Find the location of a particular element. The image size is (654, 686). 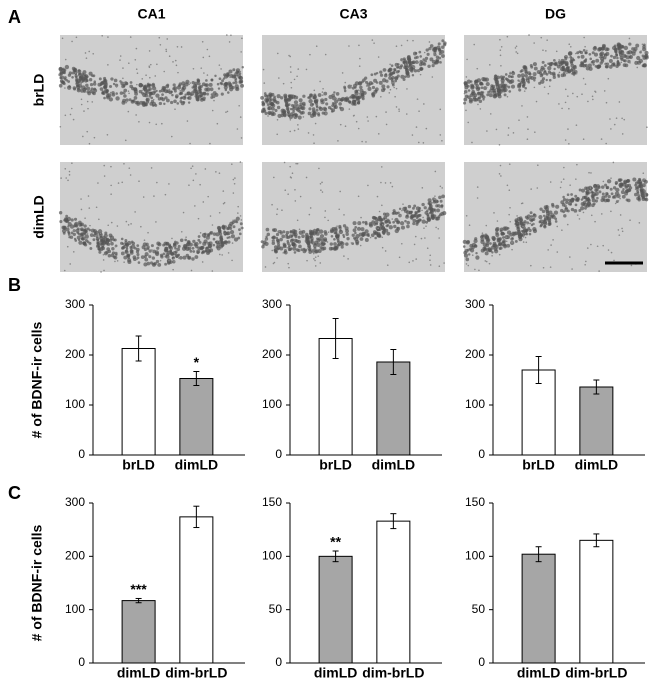

error-bar is located at coordinates (335, 338).